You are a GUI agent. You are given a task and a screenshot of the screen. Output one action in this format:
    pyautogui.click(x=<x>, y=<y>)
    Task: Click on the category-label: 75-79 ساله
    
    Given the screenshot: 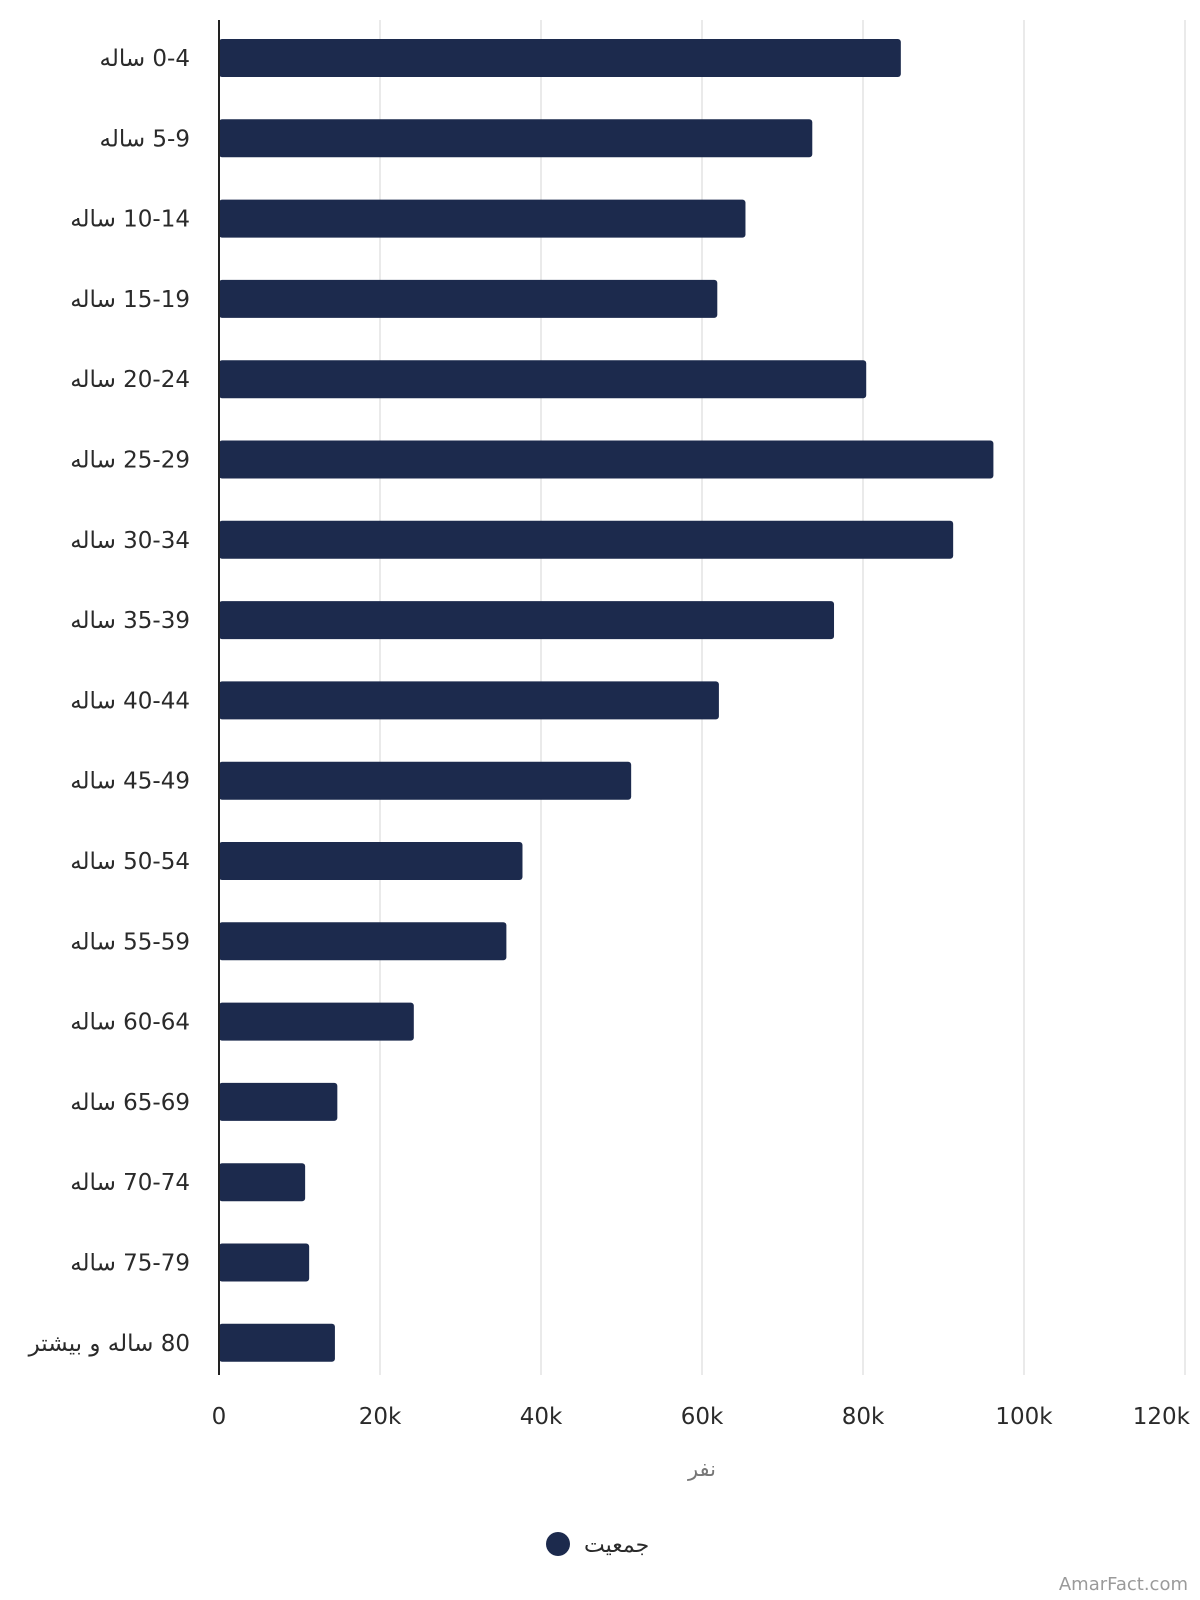 What is the action you would take?
    pyautogui.click(x=130, y=1264)
    